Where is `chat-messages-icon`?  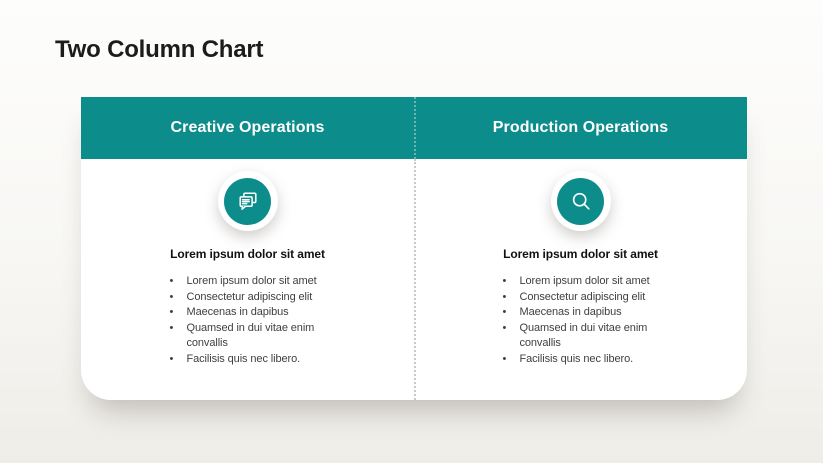
chat-messages-icon is located at coordinates (247, 201).